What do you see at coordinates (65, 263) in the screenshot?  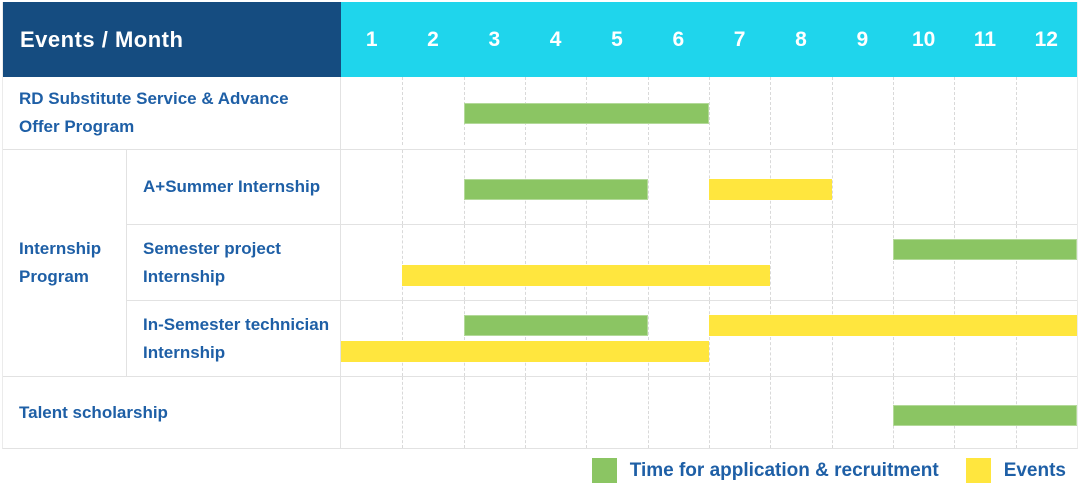 I see `group-label: Internship Program` at bounding box center [65, 263].